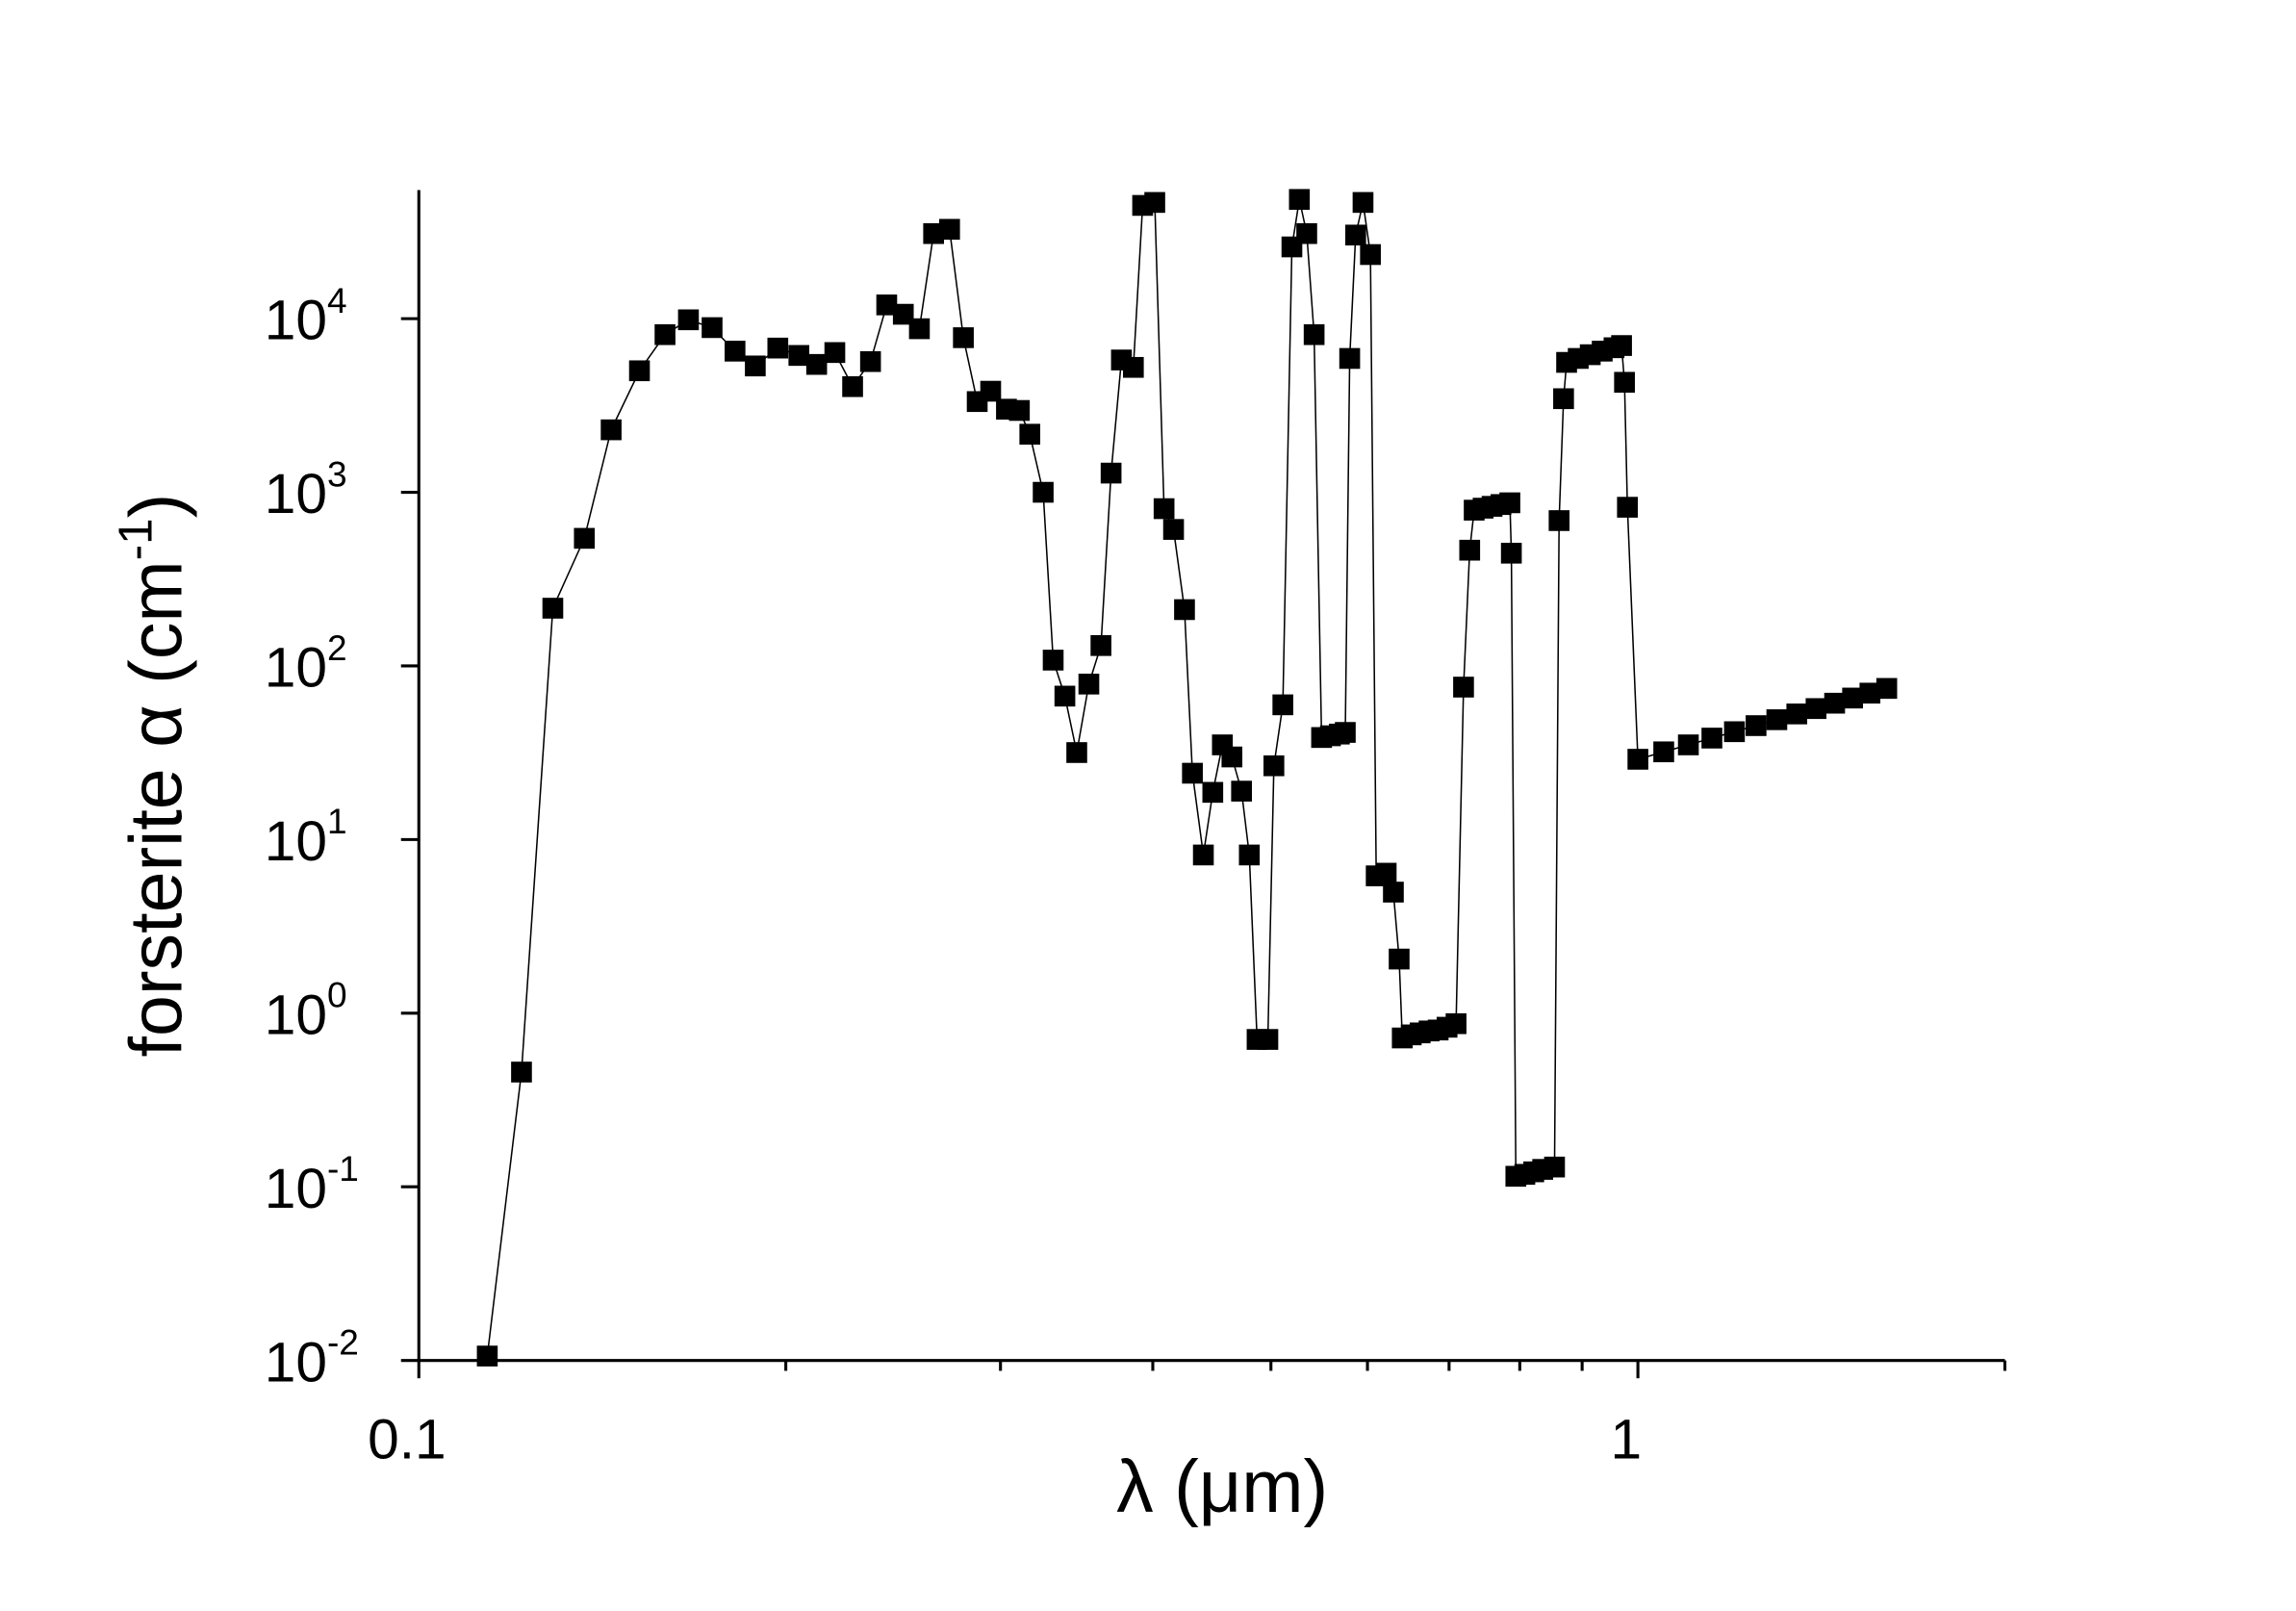 This screenshot has width=2296, height=1611. What do you see at coordinates (337, 995) in the screenshot?
I see `y-tick-exponent: 0` at bounding box center [337, 995].